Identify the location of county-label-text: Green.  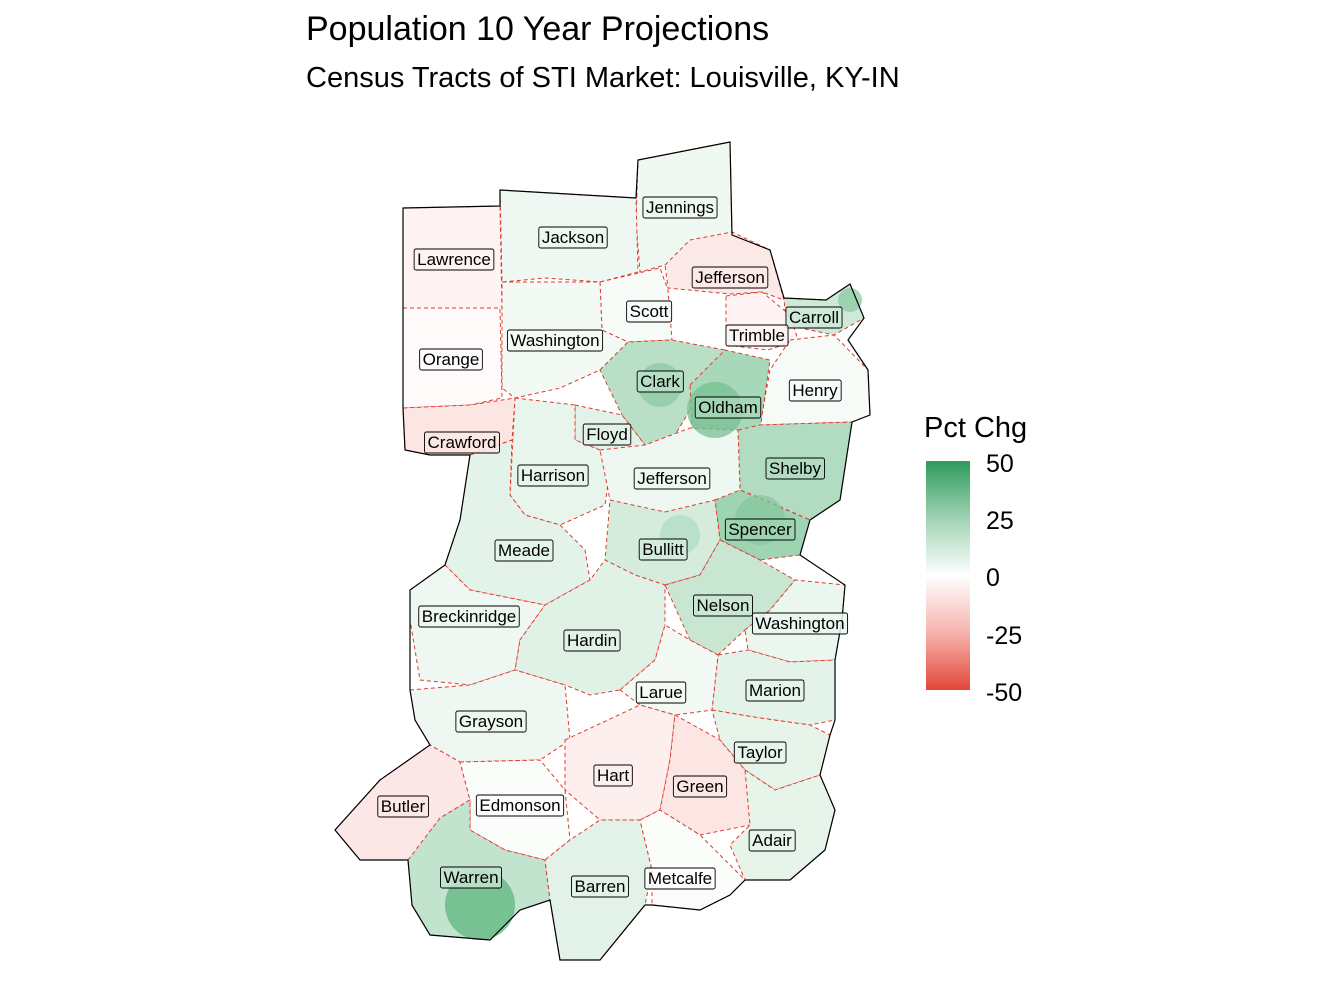
(699, 786).